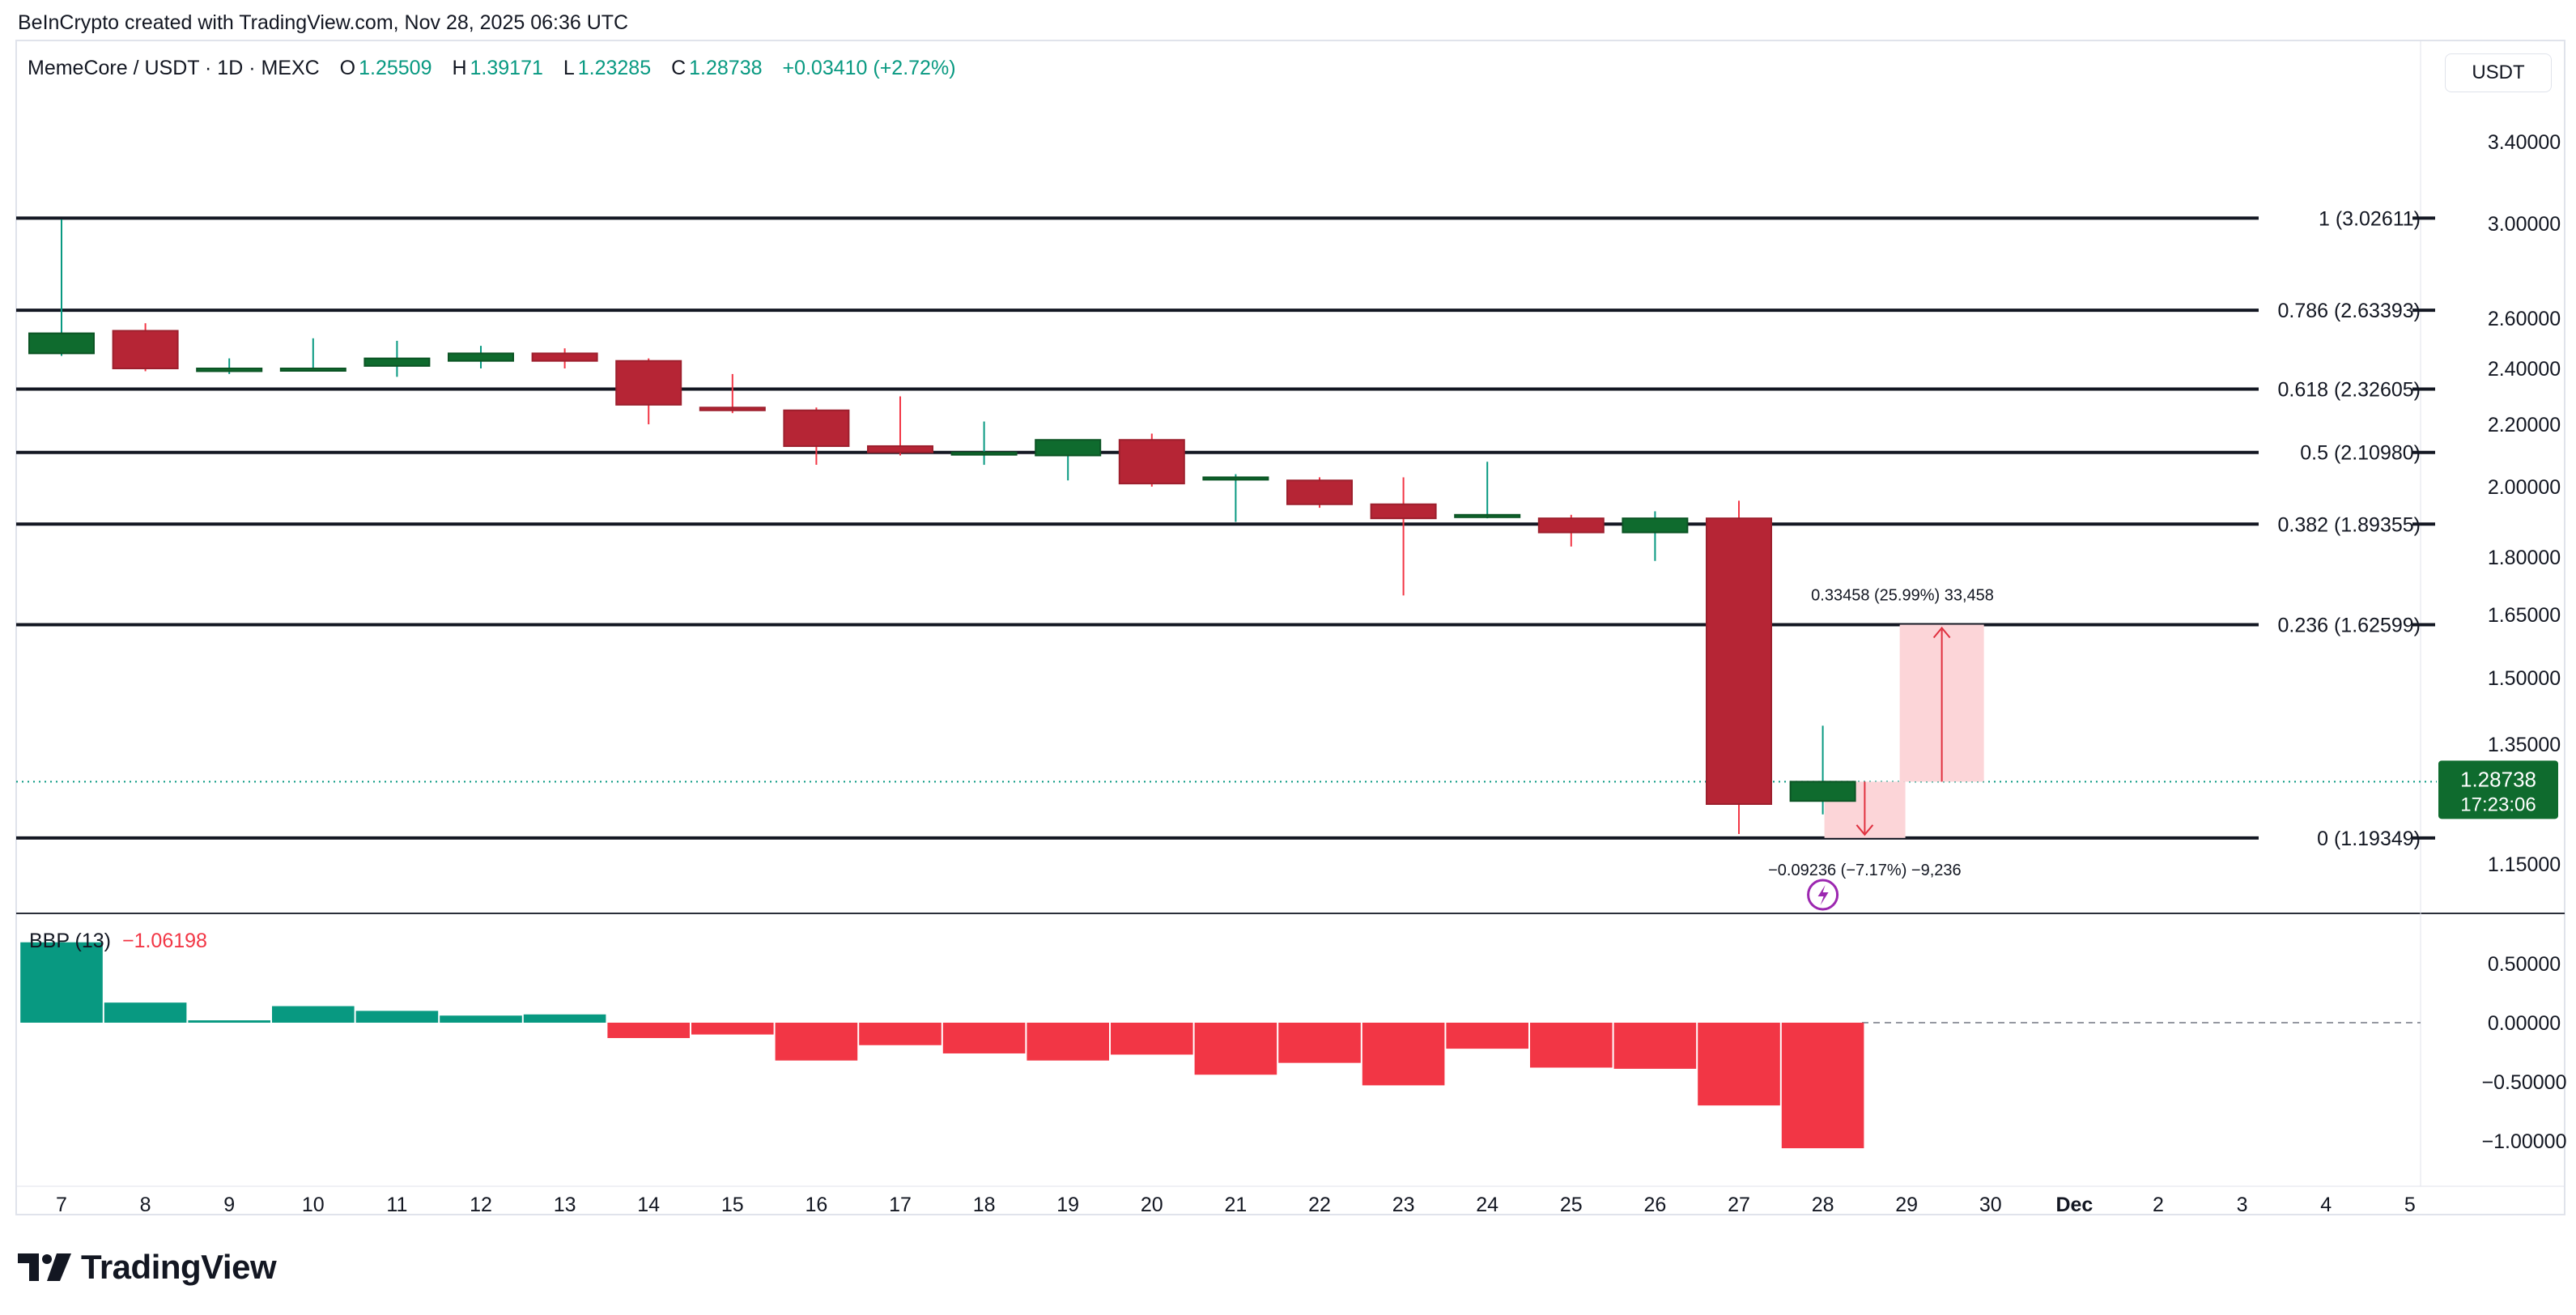 The image size is (2576, 1315). I want to click on time-axis-label: 24, so click(1487, 1205).